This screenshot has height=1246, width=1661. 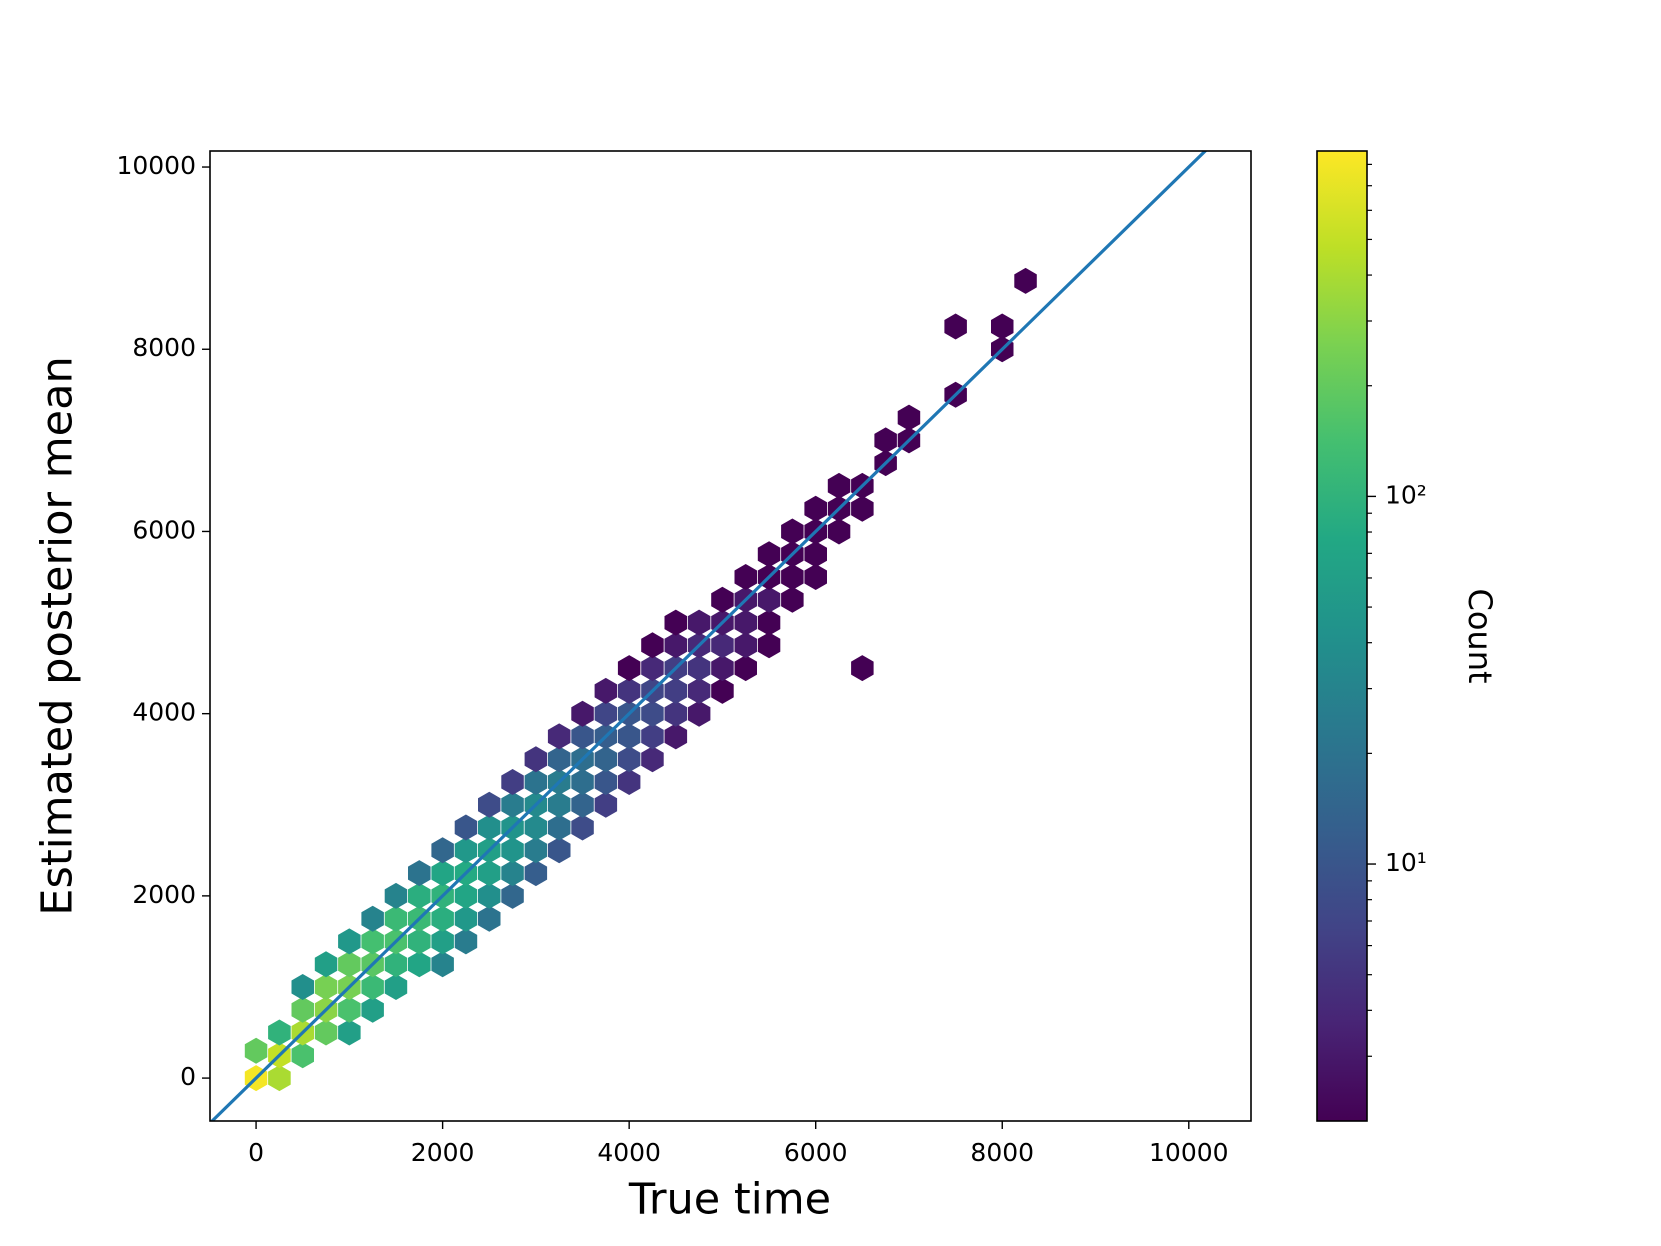 What do you see at coordinates (729, 1200) in the screenshot?
I see `x-axis-label: True time` at bounding box center [729, 1200].